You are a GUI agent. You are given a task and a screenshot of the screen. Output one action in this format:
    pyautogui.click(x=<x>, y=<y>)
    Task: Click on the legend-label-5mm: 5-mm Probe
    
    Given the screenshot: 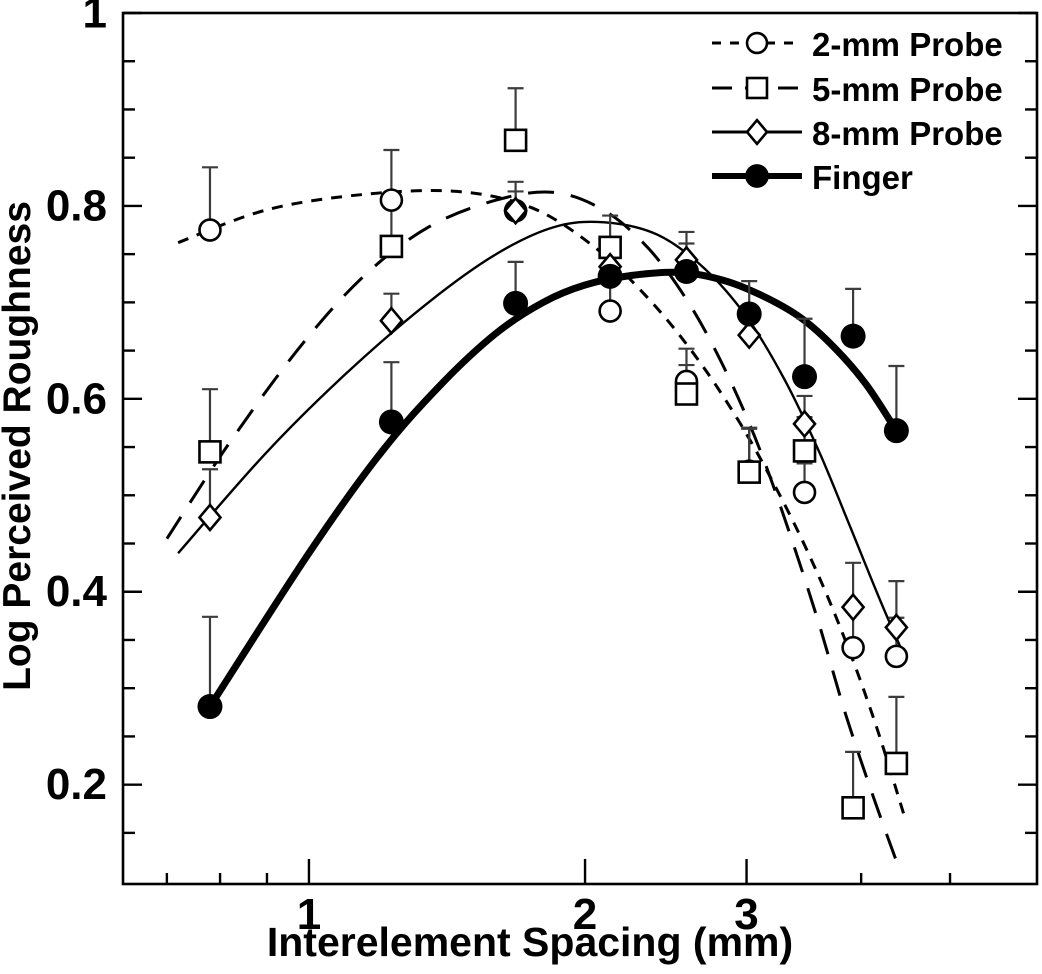 What is the action you would take?
    pyautogui.click(x=907, y=89)
    